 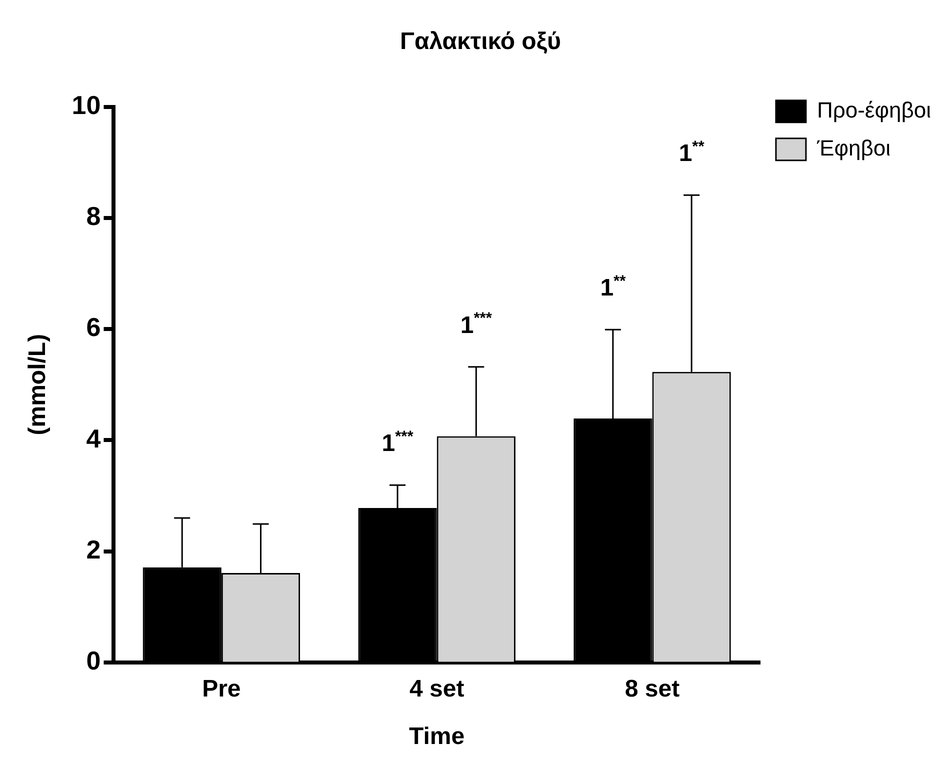 What do you see at coordinates (874, 109) in the screenshot?
I see `legend-label: Προ-έφηβοι` at bounding box center [874, 109].